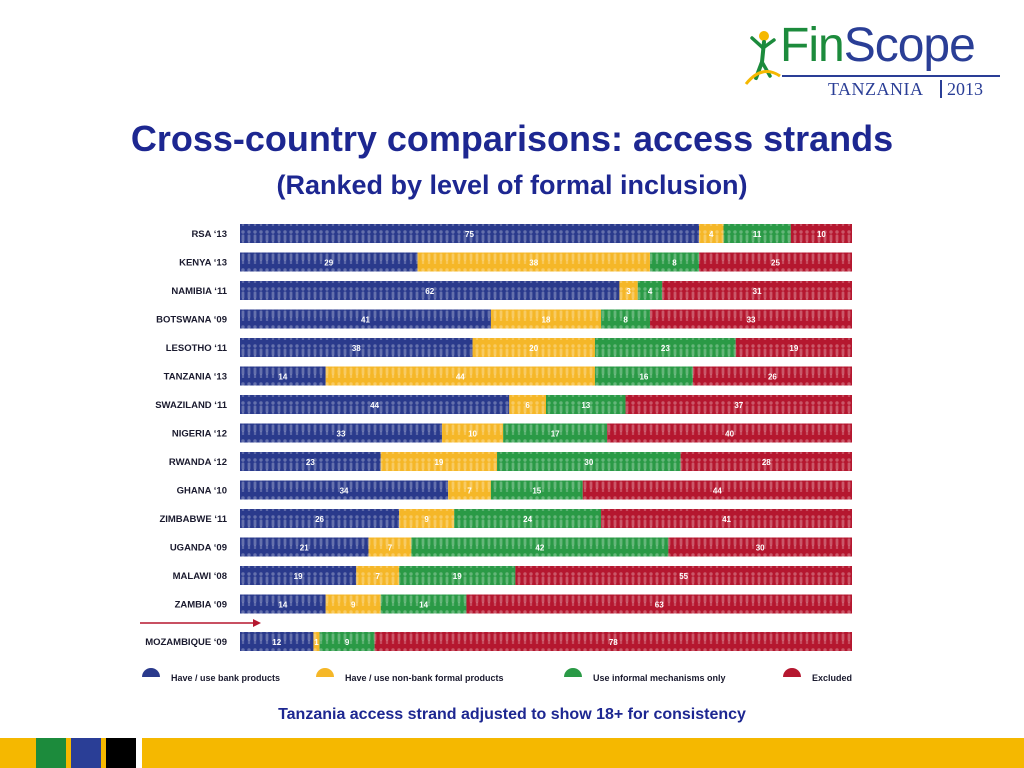  Describe the element at coordinates (426, 519) in the screenshot. I see `value-label-nonbank-formal: 9` at that location.